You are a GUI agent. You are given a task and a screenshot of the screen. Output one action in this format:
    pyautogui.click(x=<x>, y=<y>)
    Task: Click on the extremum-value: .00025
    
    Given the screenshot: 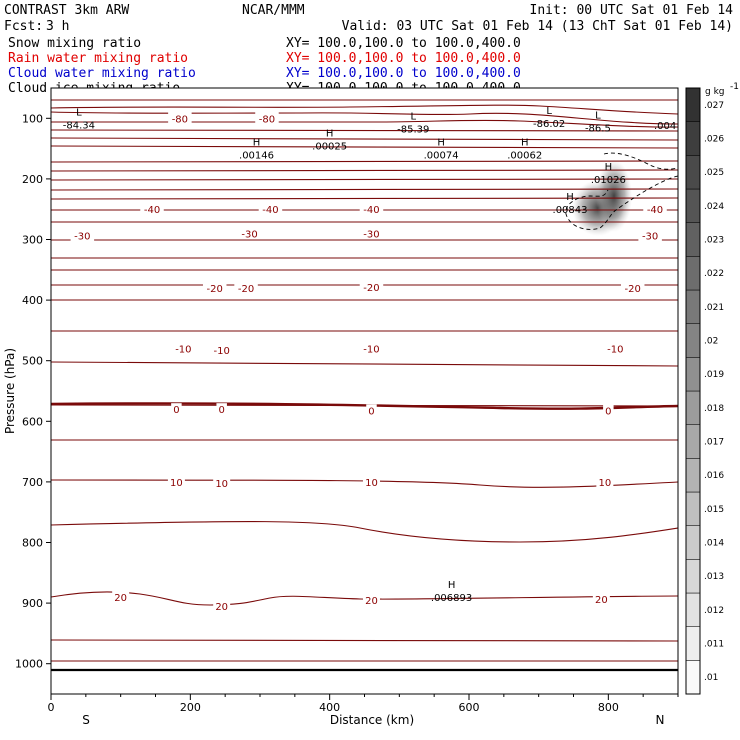 What is the action you would take?
    pyautogui.click(x=329, y=147)
    